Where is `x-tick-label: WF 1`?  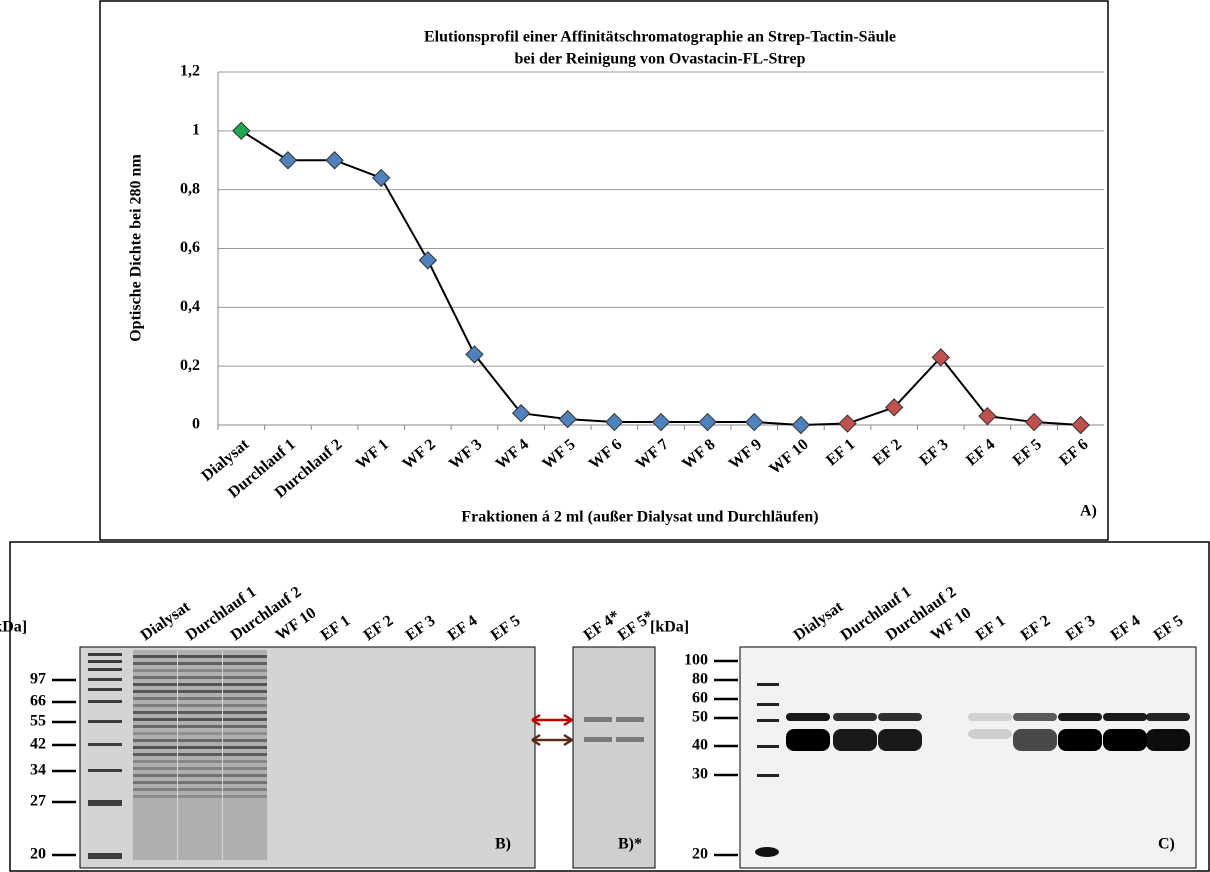
x-tick-label: WF 1 is located at coordinates (372, 454).